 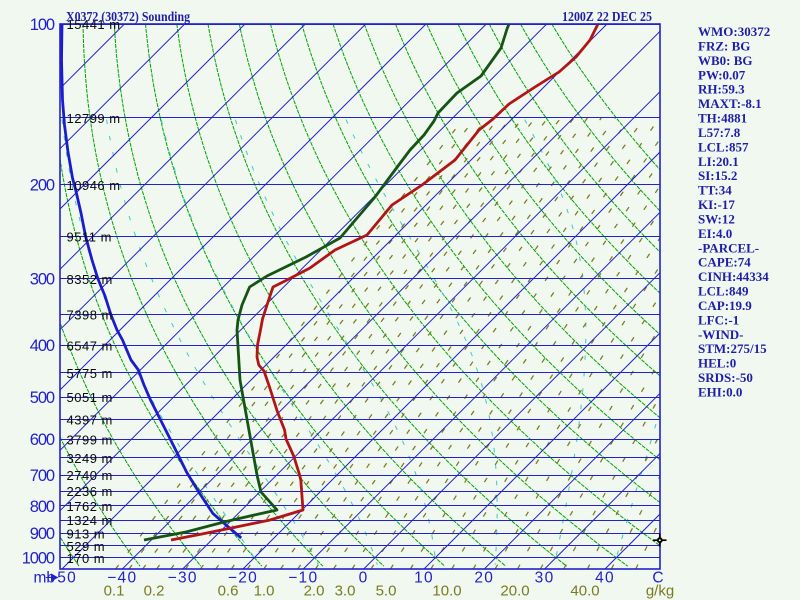 What do you see at coordinates (183, 578) in the screenshot?
I see `svg-text: −30` at bounding box center [183, 578].